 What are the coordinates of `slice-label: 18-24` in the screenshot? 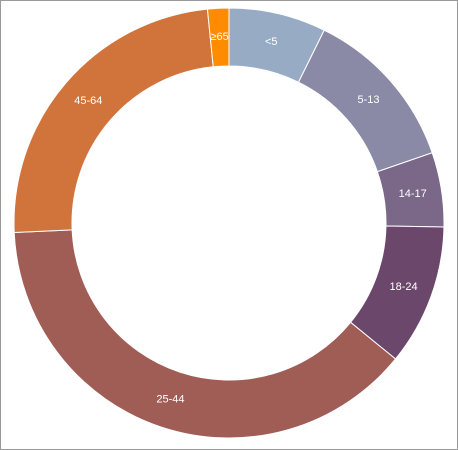 It's located at (404, 287).